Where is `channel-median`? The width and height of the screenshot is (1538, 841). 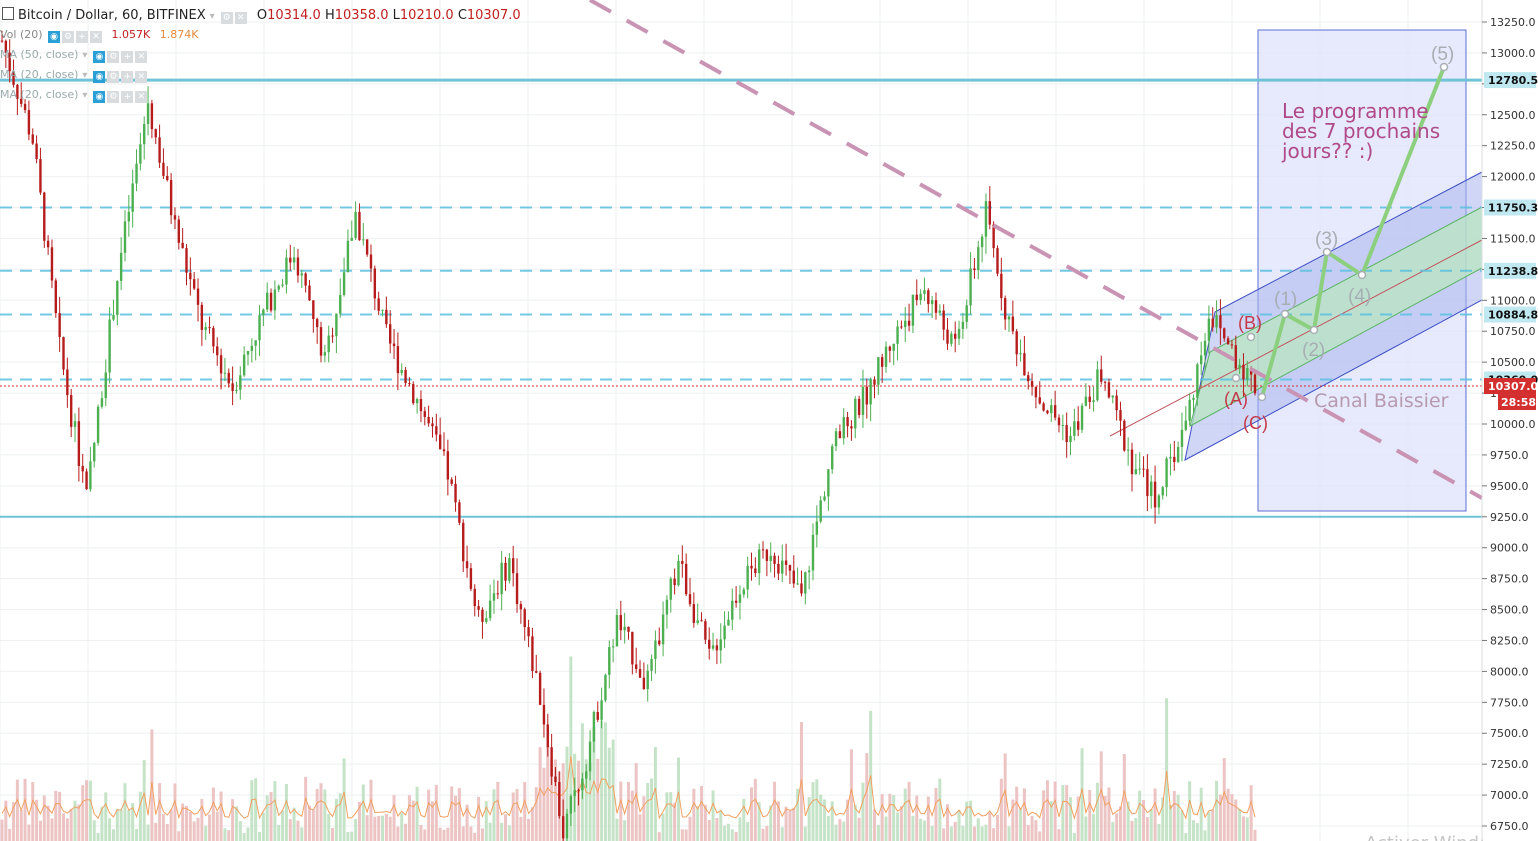
channel-median is located at coordinates (1296, 338).